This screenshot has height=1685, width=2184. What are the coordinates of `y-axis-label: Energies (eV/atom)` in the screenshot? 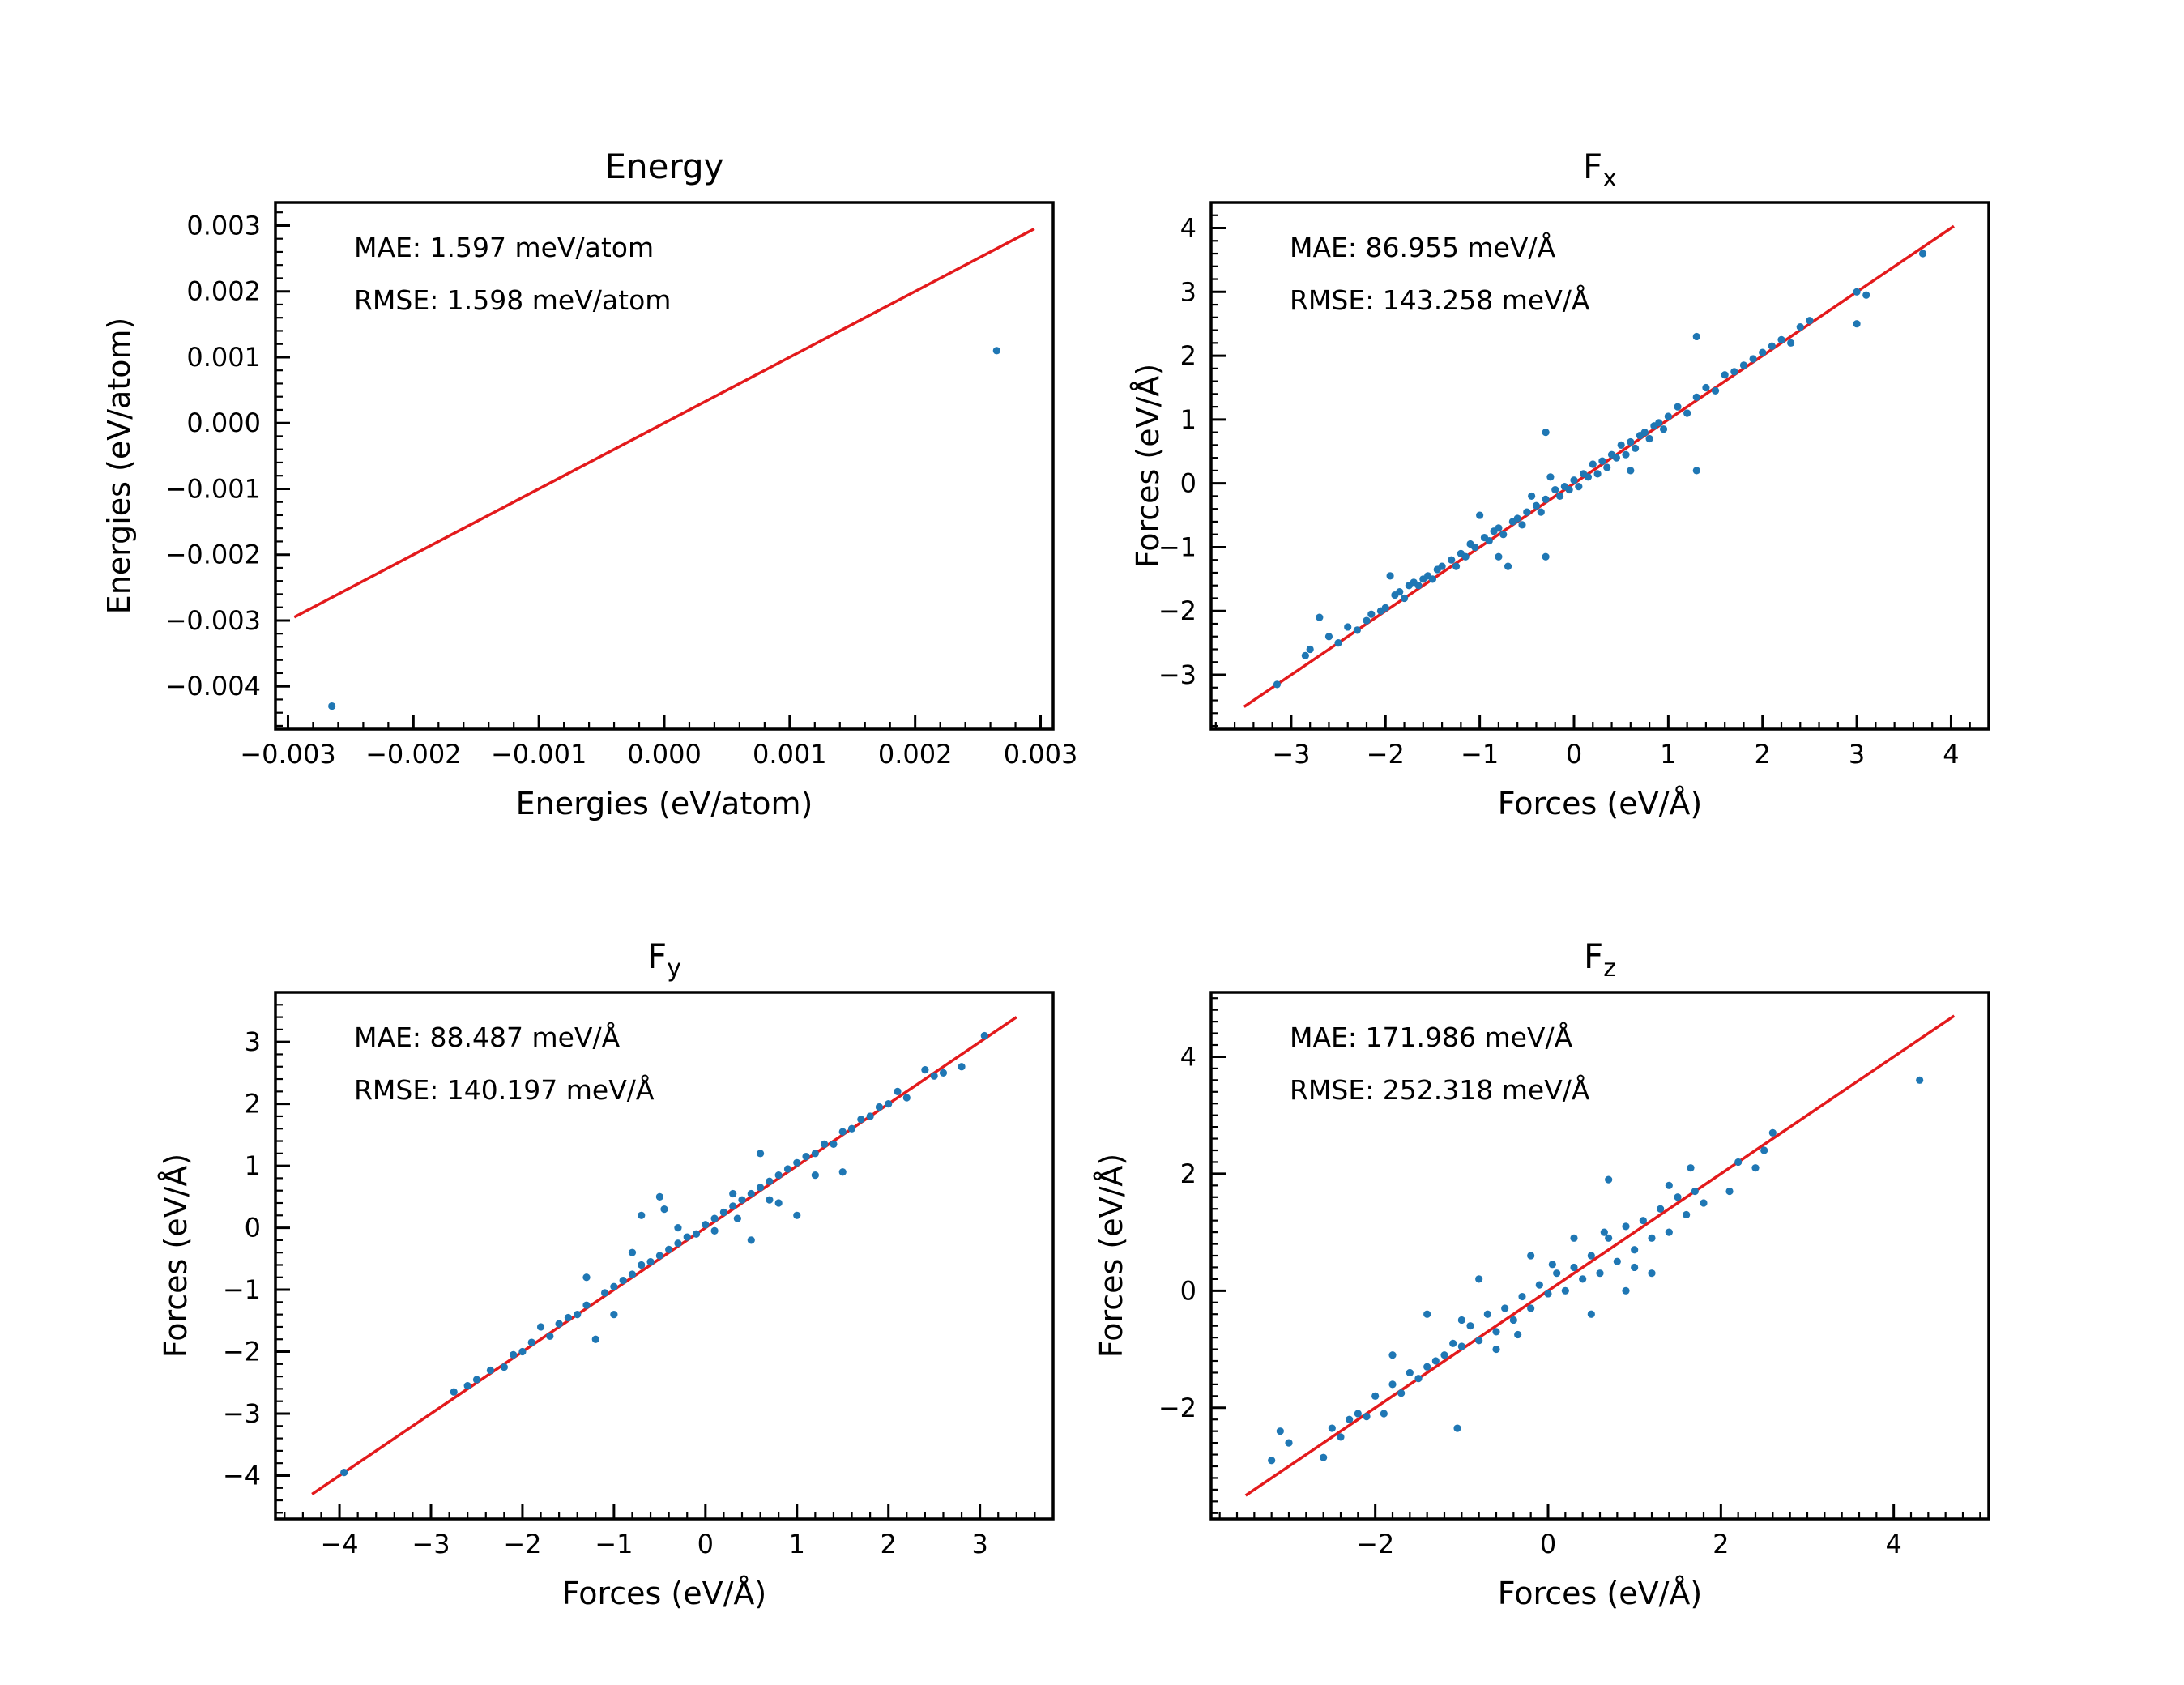 It's located at (119, 467).